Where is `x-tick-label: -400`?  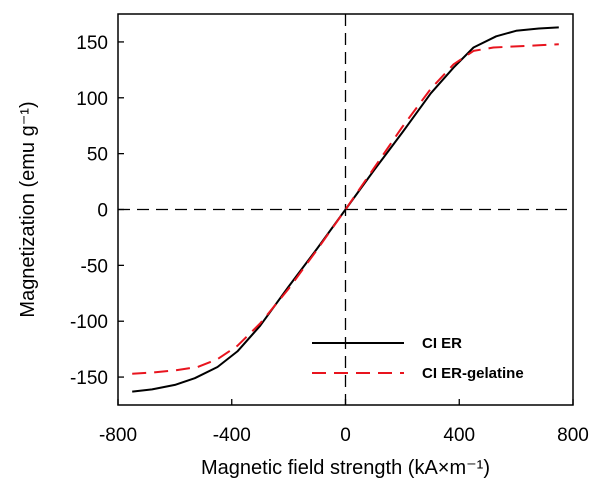 x-tick-label: -400 is located at coordinates (232, 435).